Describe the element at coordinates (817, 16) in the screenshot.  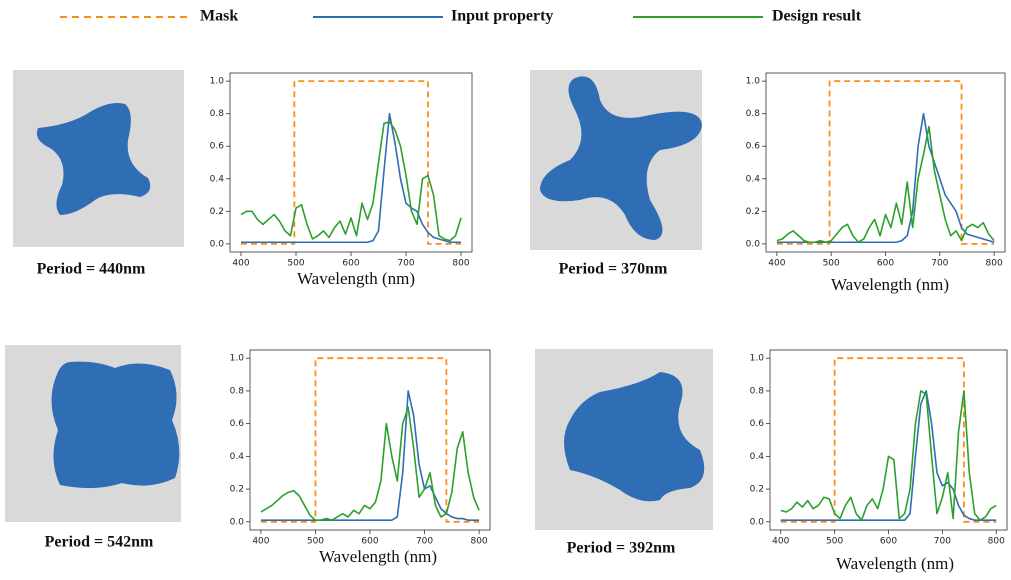
I see `legend-label: Design result` at that location.